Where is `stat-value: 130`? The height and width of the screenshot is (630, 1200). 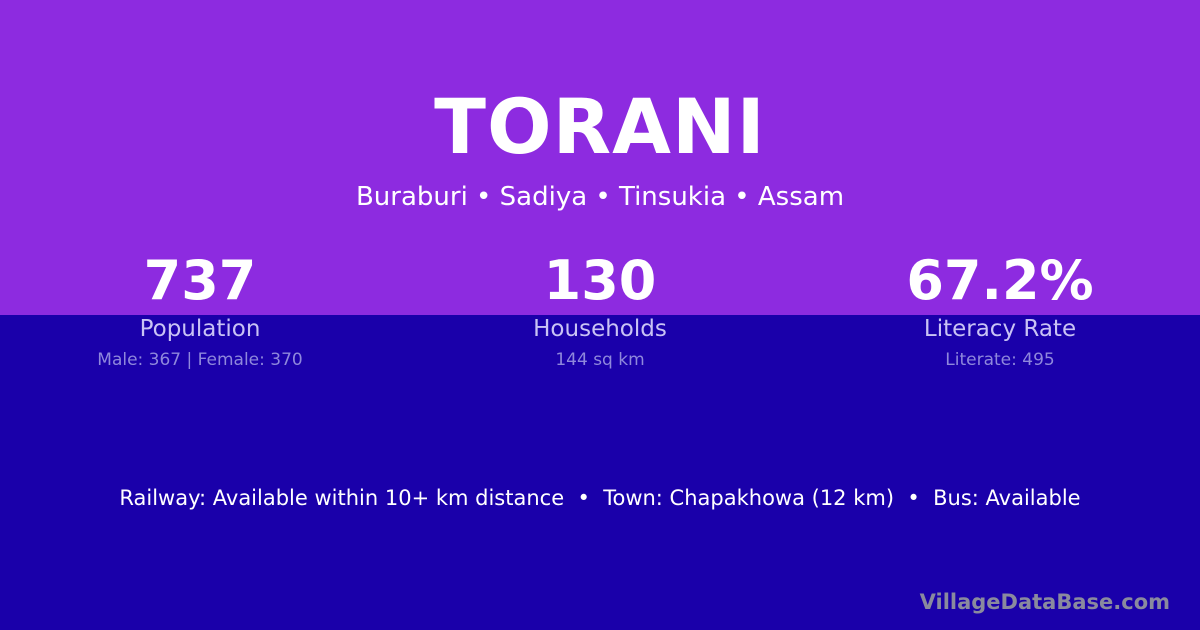
stat-value: 130 is located at coordinates (600, 280).